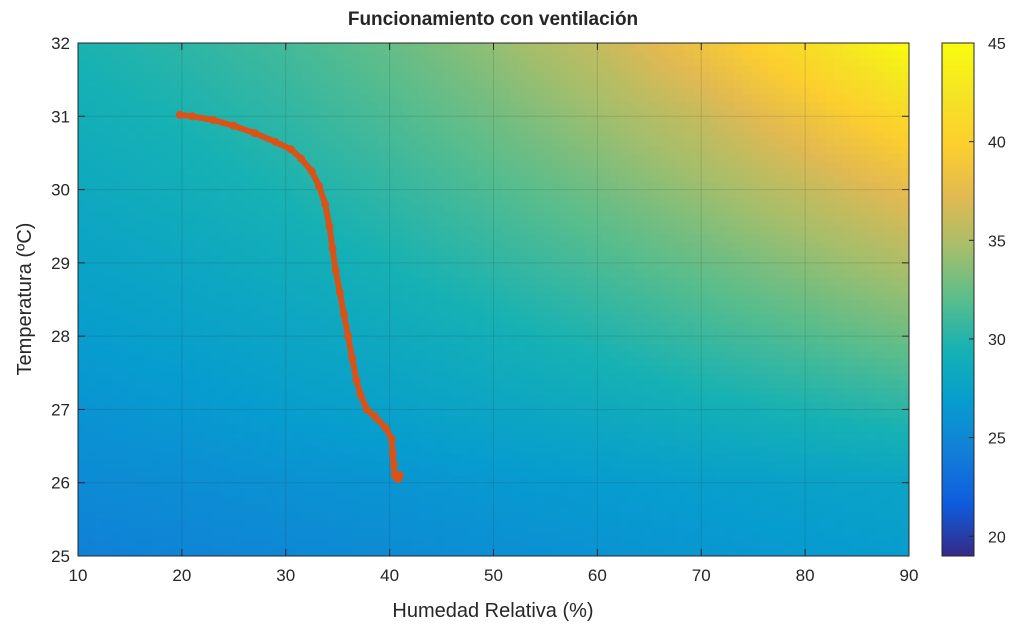 Image resolution: width=1029 pixels, height=636 pixels. I want to click on x-tick-label: 40, so click(389, 575).